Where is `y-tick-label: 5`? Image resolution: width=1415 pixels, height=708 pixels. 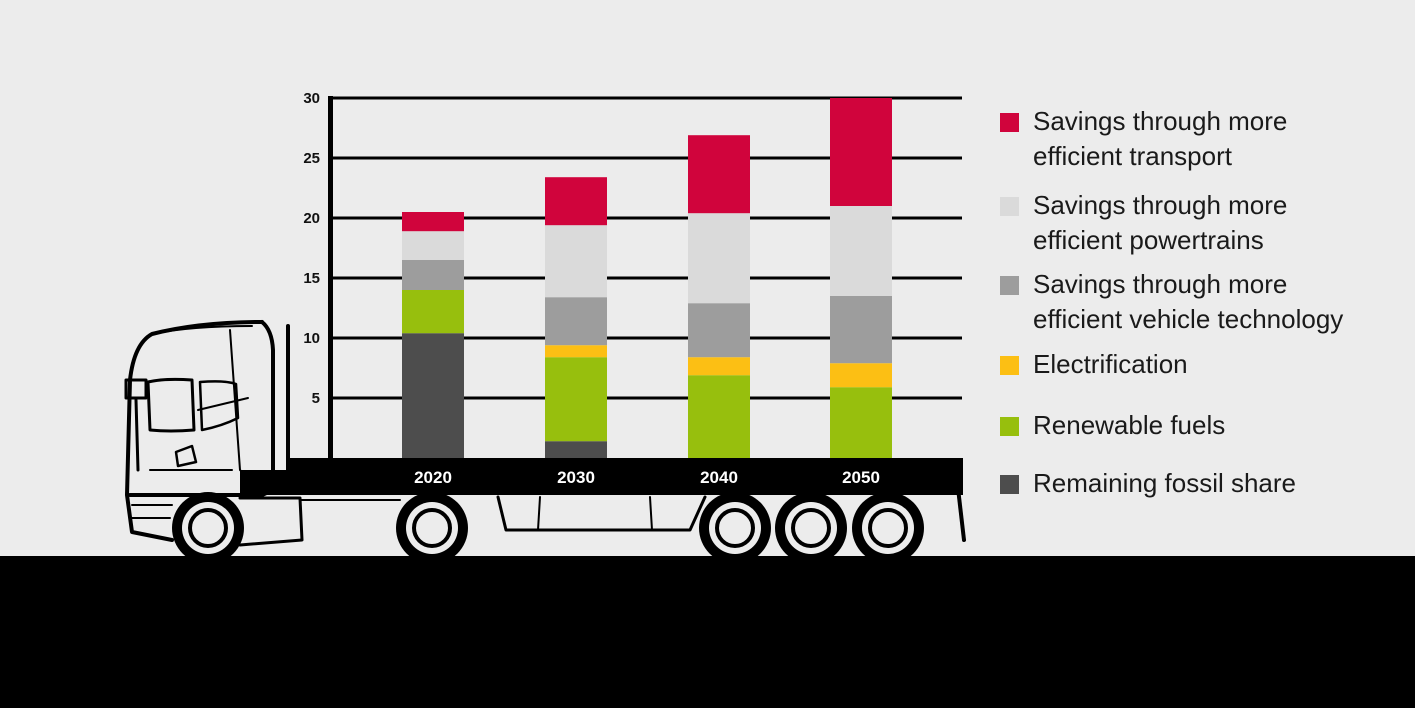
y-tick-label: 5 is located at coordinates (316, 398).